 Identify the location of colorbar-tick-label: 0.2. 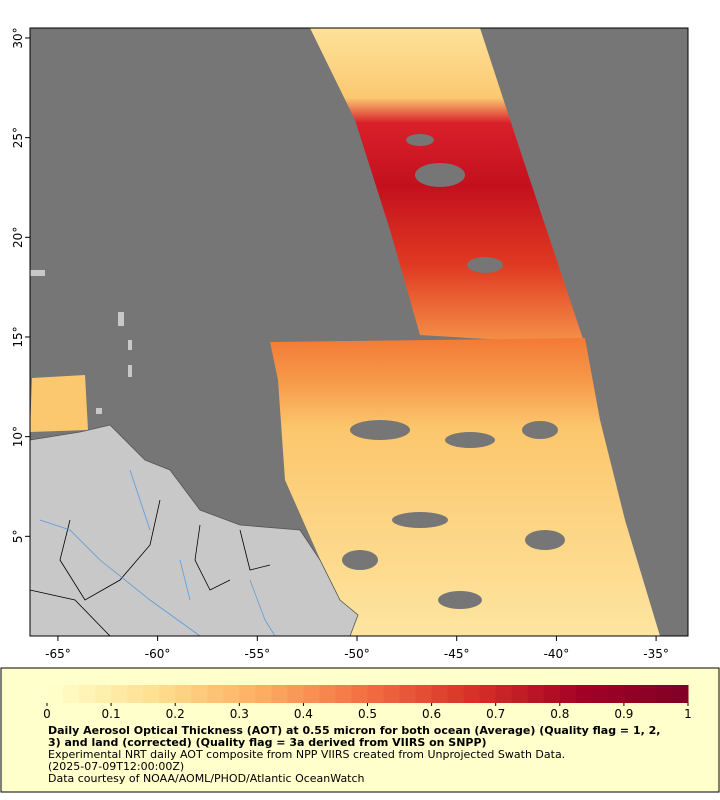
(175, 714).